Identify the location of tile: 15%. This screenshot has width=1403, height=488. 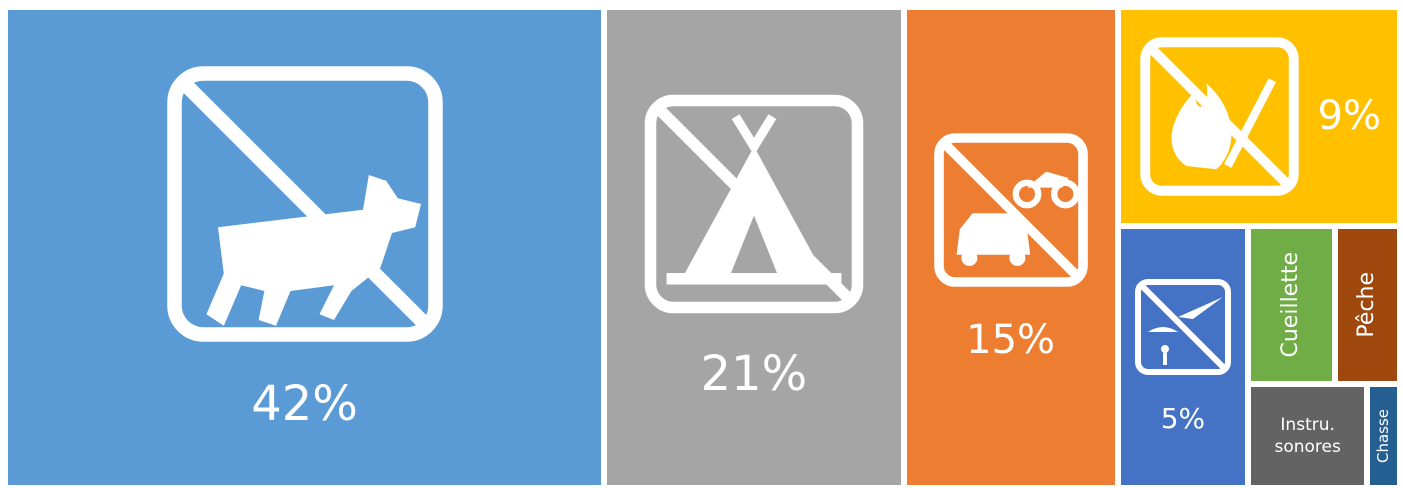
(1010, 247).